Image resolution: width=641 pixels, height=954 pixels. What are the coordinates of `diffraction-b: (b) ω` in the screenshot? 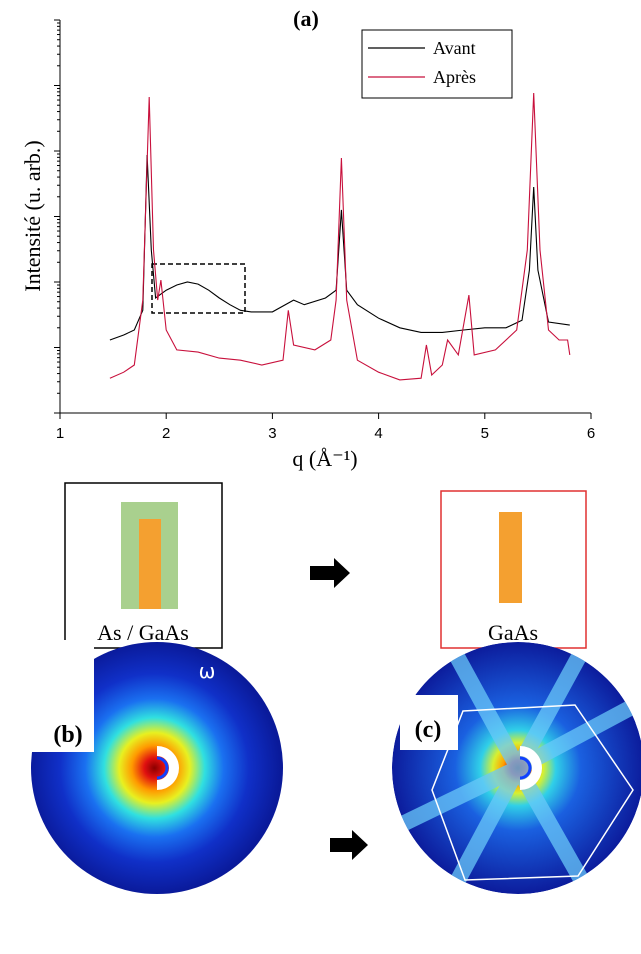 It's located at (155, 767).